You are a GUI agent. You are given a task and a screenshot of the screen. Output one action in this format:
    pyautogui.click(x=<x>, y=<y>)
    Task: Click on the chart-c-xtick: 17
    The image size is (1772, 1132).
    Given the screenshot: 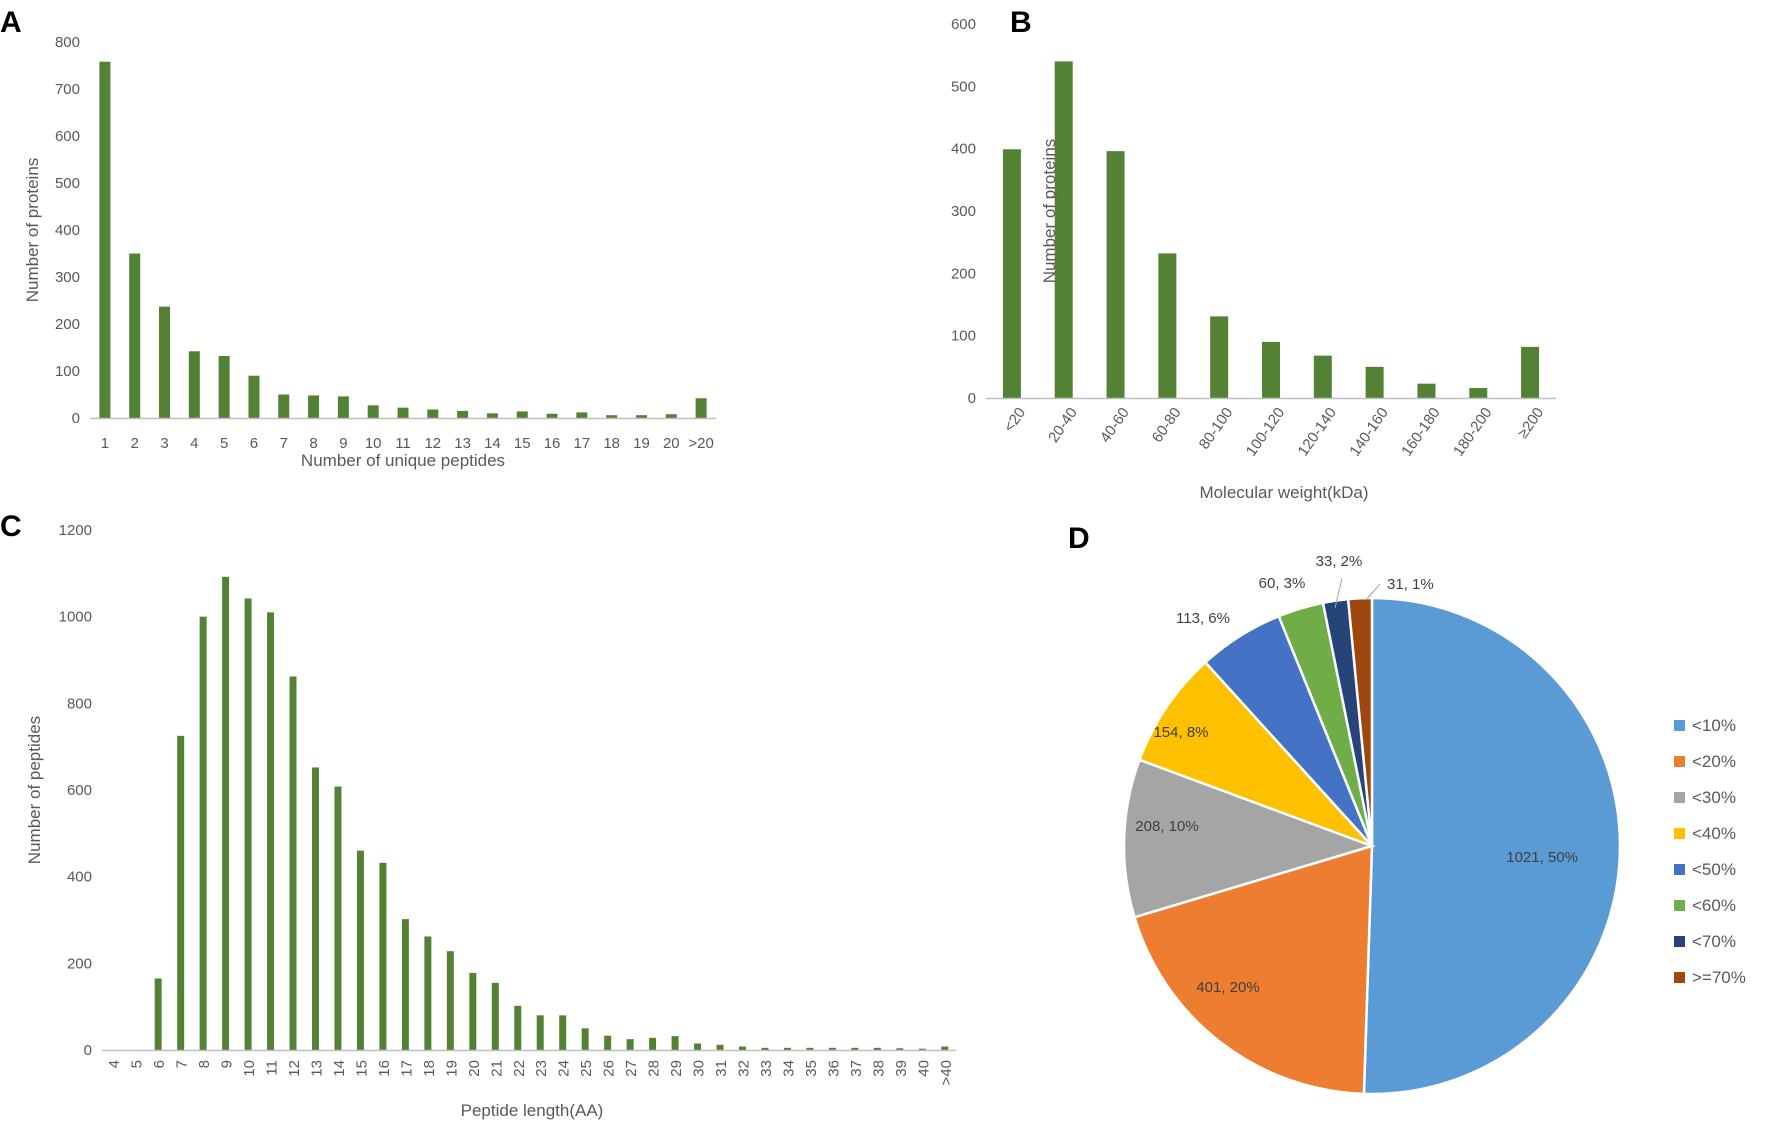 What is the action you would take?
    pyautogui.click(x=406, y=1068)
    